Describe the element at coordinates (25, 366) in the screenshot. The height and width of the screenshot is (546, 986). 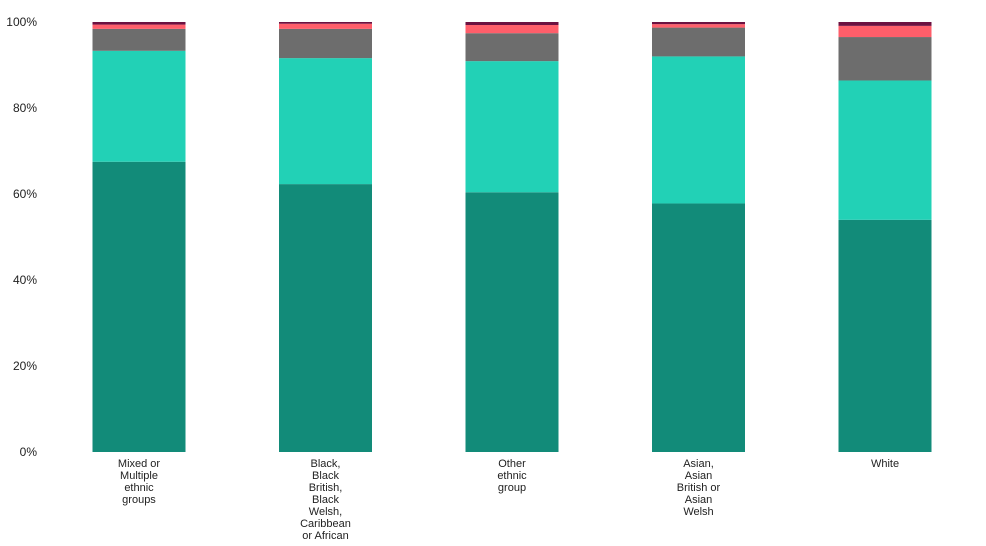
I see `y-tick-label: 20%` at that location.